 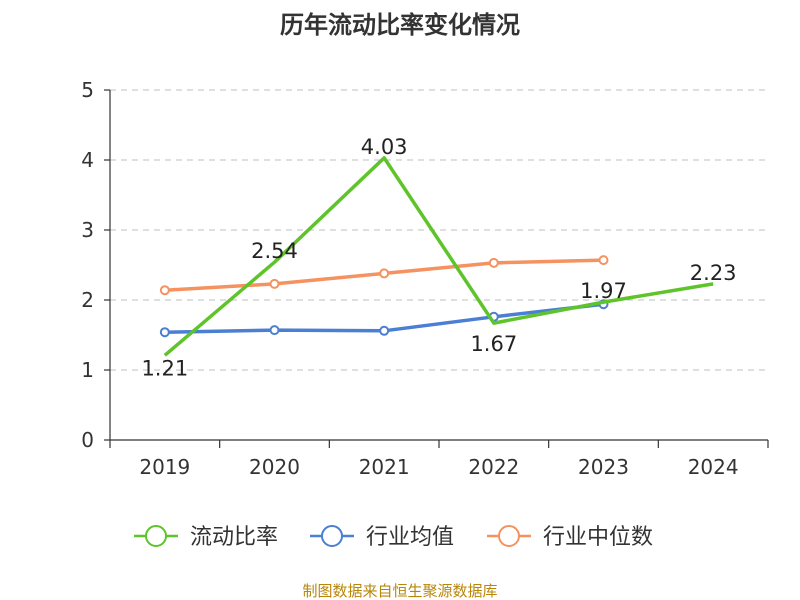 What do you see at coordinates (598, 537) in the screenshot?
I see `legend-label: 行业中位数` at bounding box center [598, 537].